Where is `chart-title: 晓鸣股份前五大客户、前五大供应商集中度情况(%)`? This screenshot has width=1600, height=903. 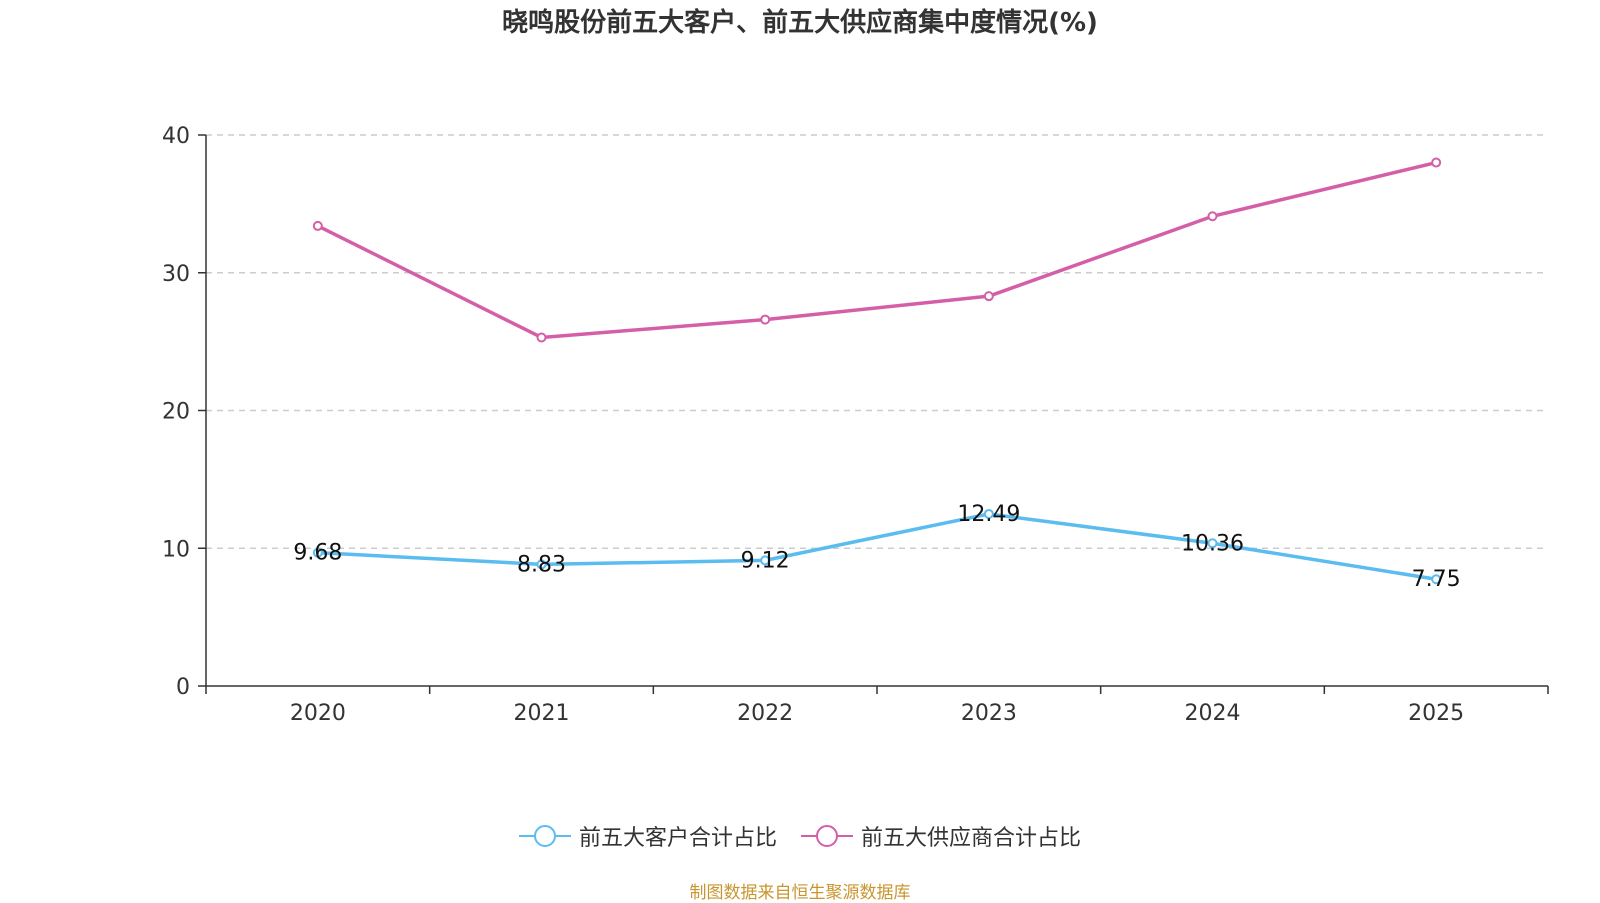
chart-title: 晓鸣股份前五大客户、前五大供应商集中度情况(%) is located at coordinates (800, 23).